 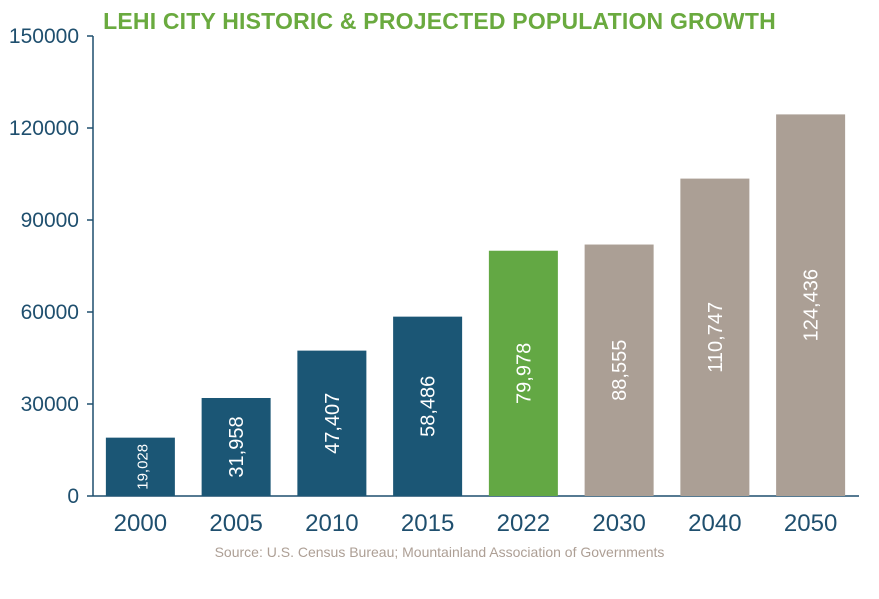 I want to click on bar-data-label: 88,555, so click(x=620, y=370).